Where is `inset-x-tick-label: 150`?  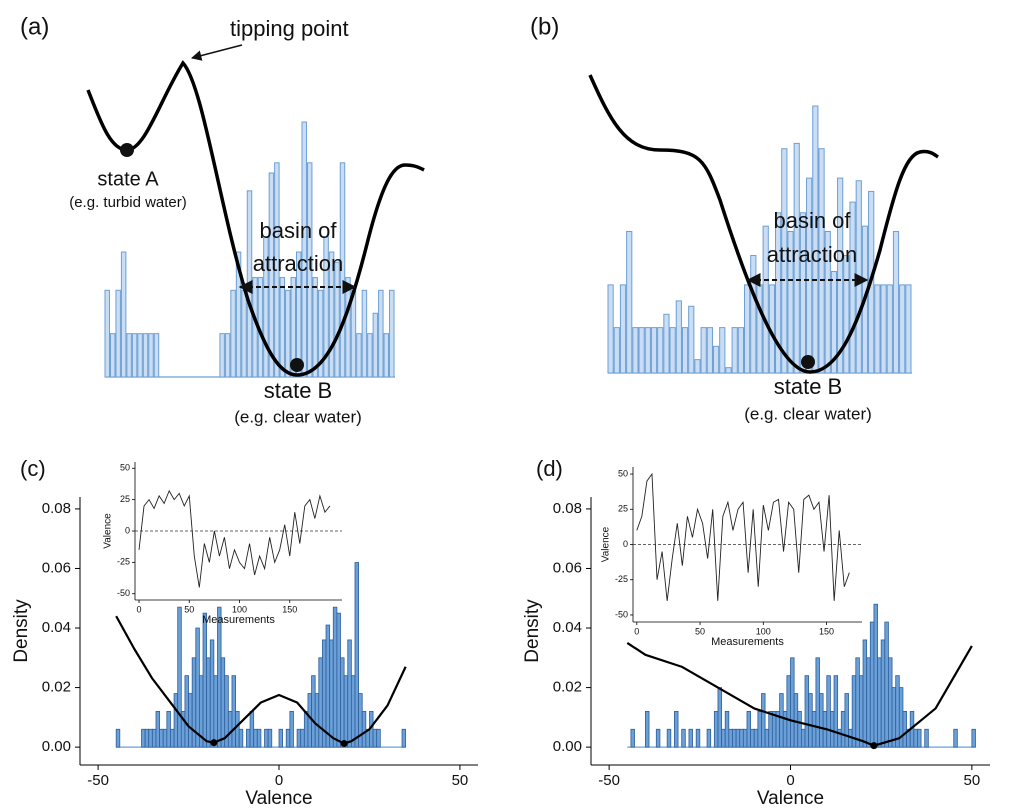 inset-x-tick-label: 150 is located at coordinates (289, 609).